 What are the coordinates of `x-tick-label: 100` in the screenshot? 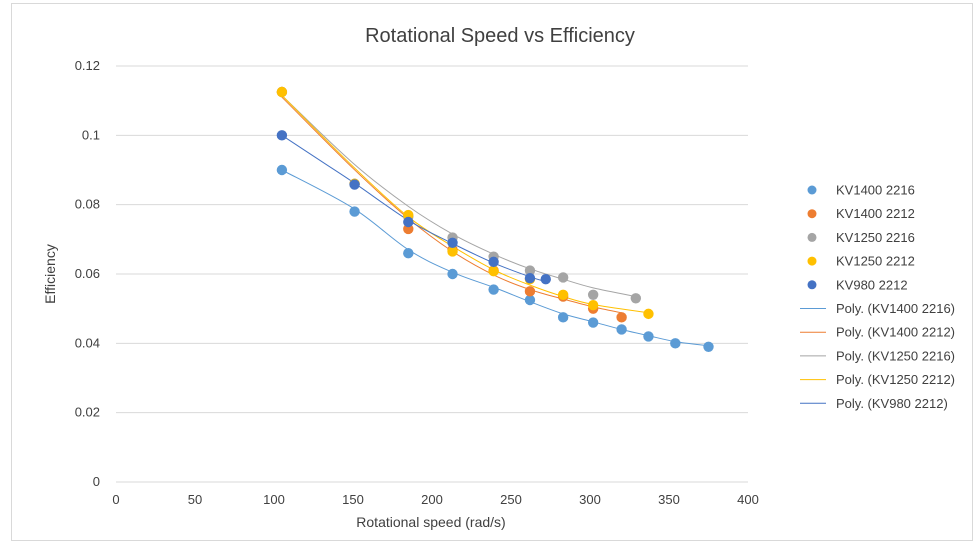 It's located at (274, 499).